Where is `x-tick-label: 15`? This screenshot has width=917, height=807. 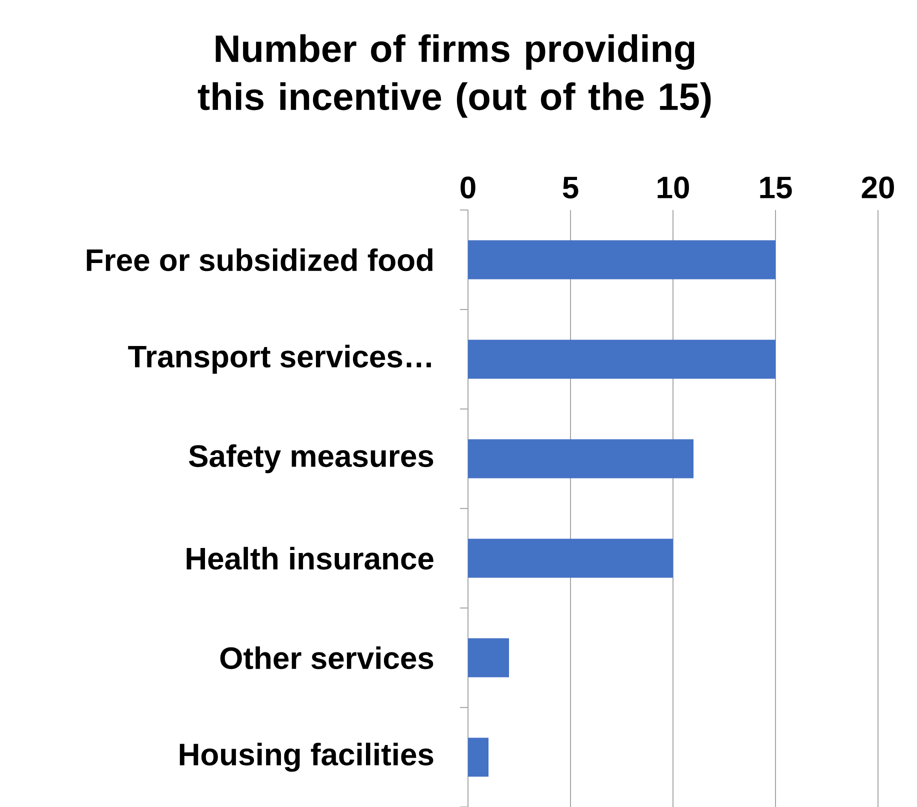
x-tick-label: 15 is located at coordinates (776, 187).